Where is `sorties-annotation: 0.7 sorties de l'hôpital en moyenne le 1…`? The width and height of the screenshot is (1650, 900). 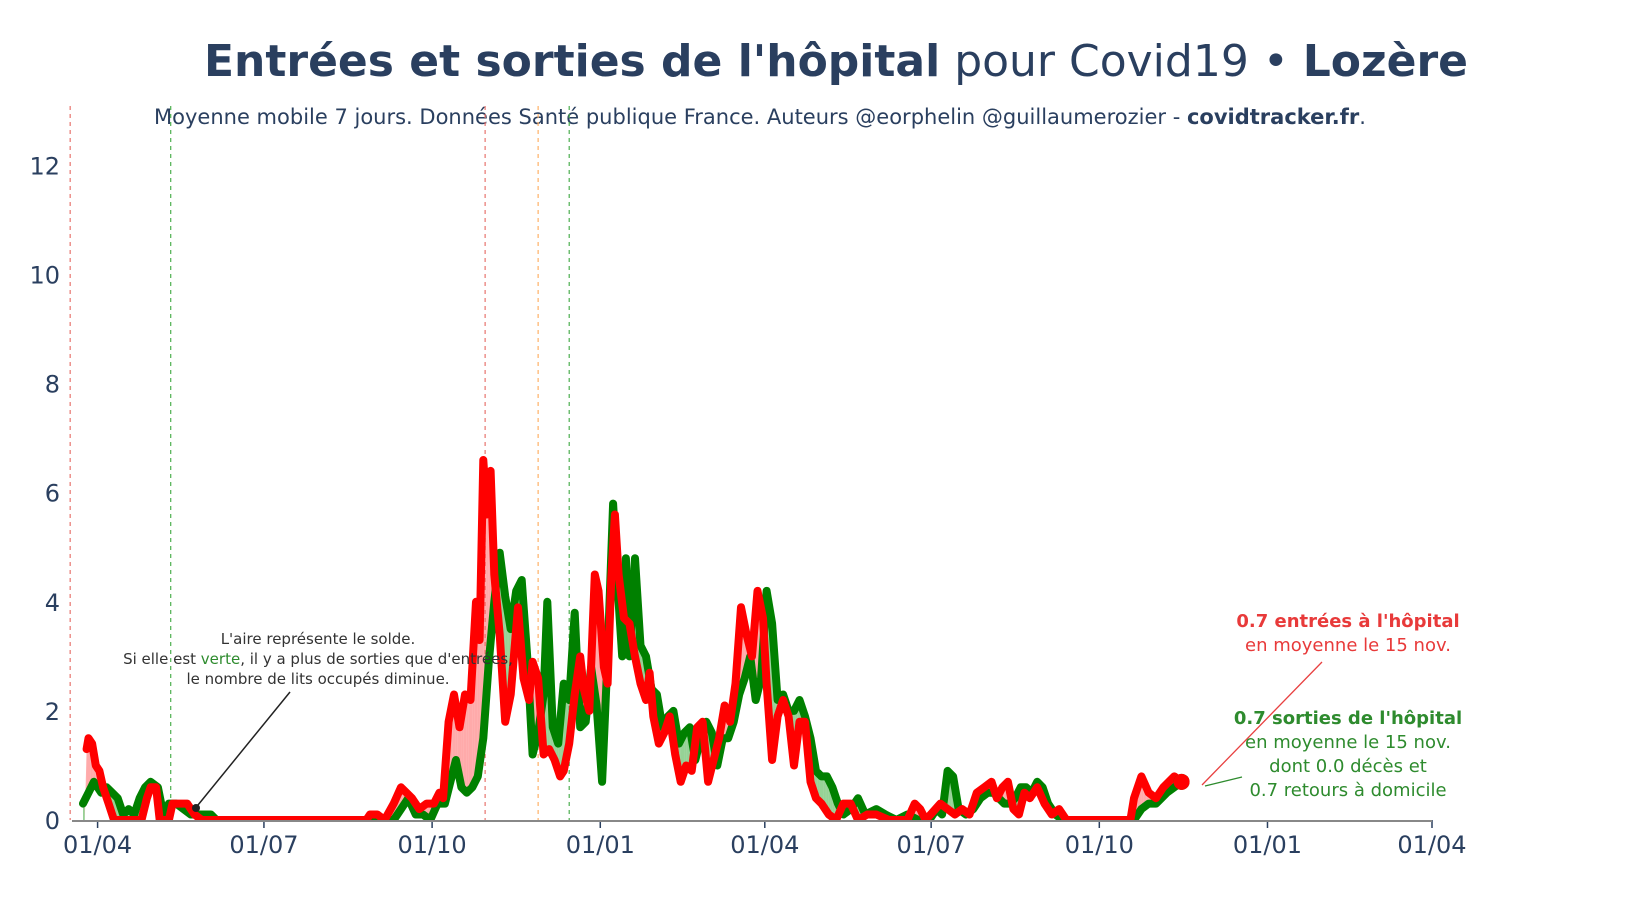 sorties-annotation: 0.7 sorties de l'hôpital en moyenne le 1… is located at coordinates (1333, 754).